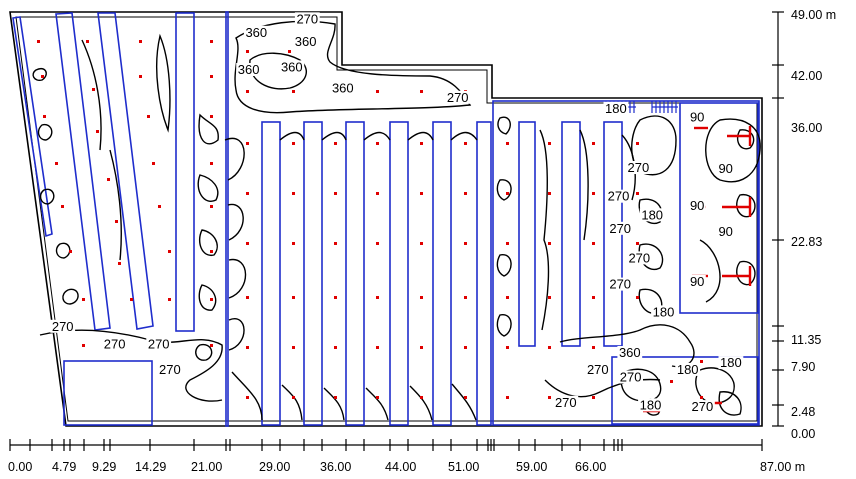 The image size is (856, 479). What do you see at coordinates (813, 224) in the screenshot?
I see `y-axis-labels: 49.00 m 42.00 36.00 22.83 11.35 7.90 2.48 0.00` at bounding box center [813, 224].